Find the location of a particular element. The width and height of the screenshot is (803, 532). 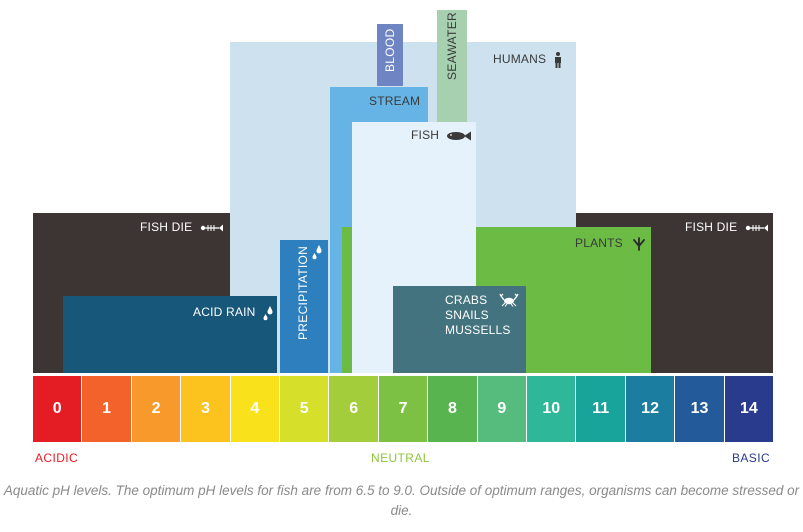

label-seawater: SEAWATER is located at coordinates (452, 46).